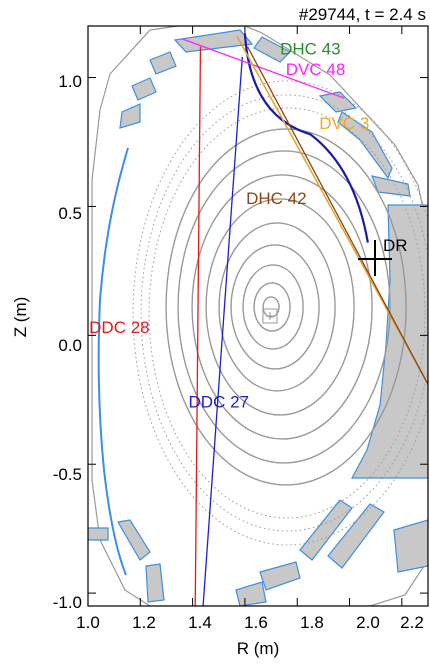 This screenshot has width=430, height=666. What do you see at coordinates (67, 602) in the screenshot?
I see `y-tick-label: -1.0` at bounding box center [67, 602].